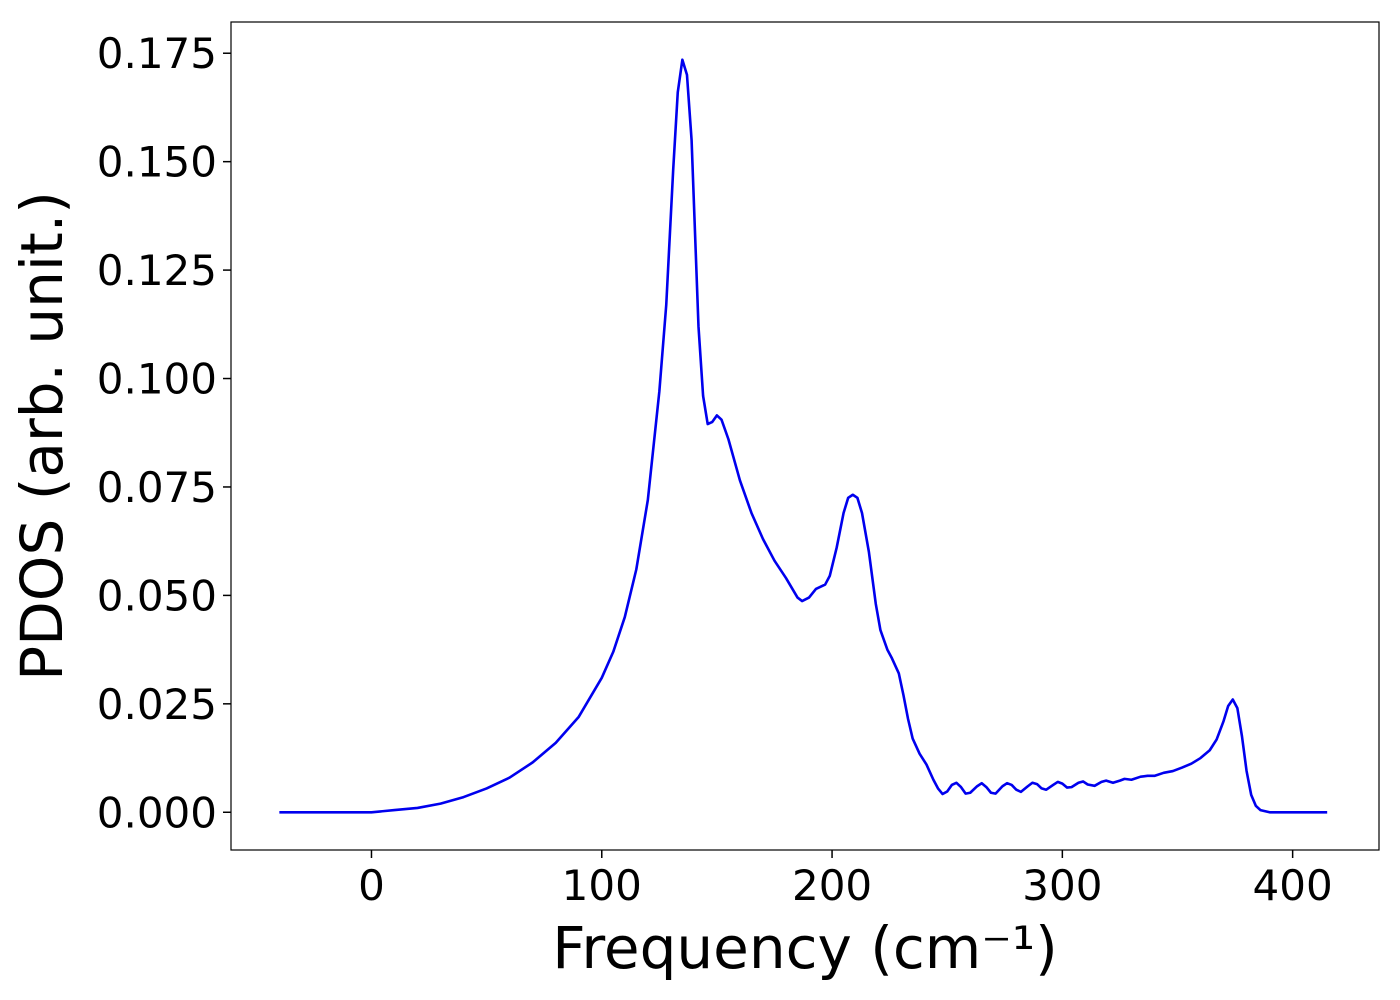 Image resolution: width=1400 pixels, height=1000 pixels. Describe the element at coordinates (157, 270) in the screenshot. I see `y-tick-label: 0.125` at that location.